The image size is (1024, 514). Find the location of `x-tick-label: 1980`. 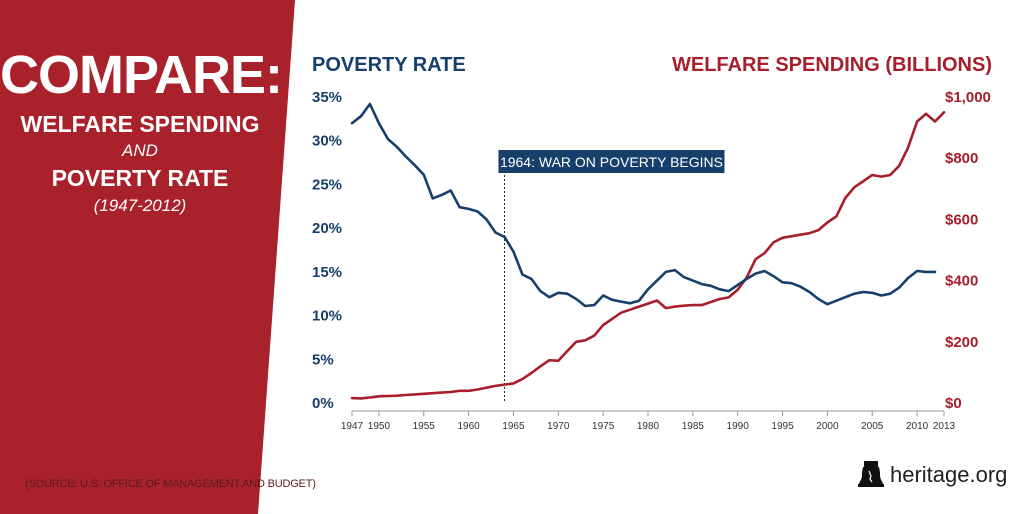

x-tick-label: 1980 is located at coordinates (648, 426).